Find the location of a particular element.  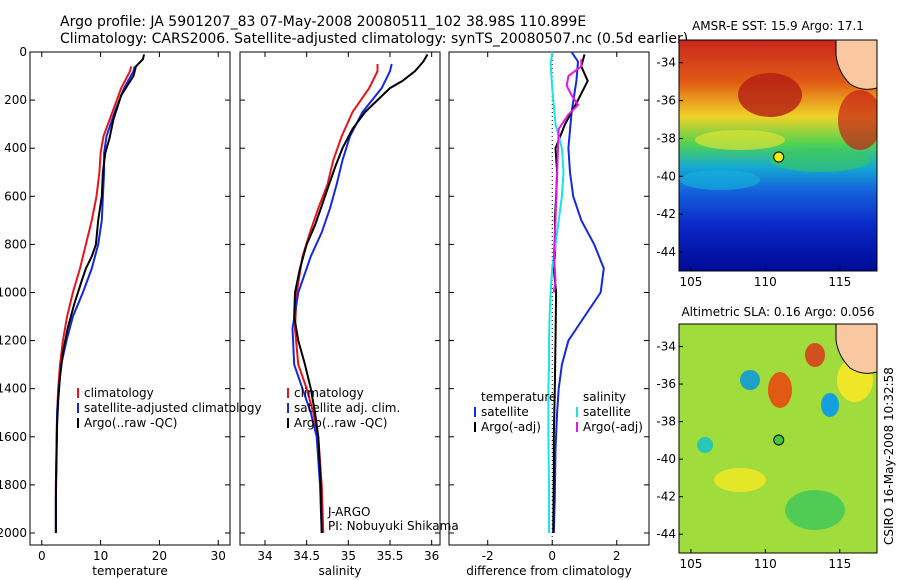

x-tick-label: 35 is located at coordinates (348, 556).